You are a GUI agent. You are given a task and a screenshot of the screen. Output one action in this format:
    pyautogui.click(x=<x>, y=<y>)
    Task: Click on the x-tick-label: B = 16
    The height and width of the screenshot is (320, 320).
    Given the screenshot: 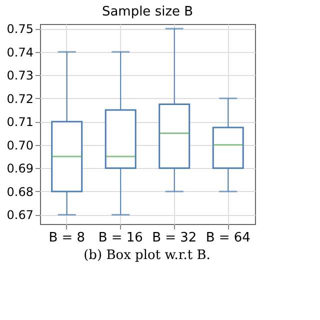 What is the action you would take?
    pyautogui.click(x=120, y=238)
    